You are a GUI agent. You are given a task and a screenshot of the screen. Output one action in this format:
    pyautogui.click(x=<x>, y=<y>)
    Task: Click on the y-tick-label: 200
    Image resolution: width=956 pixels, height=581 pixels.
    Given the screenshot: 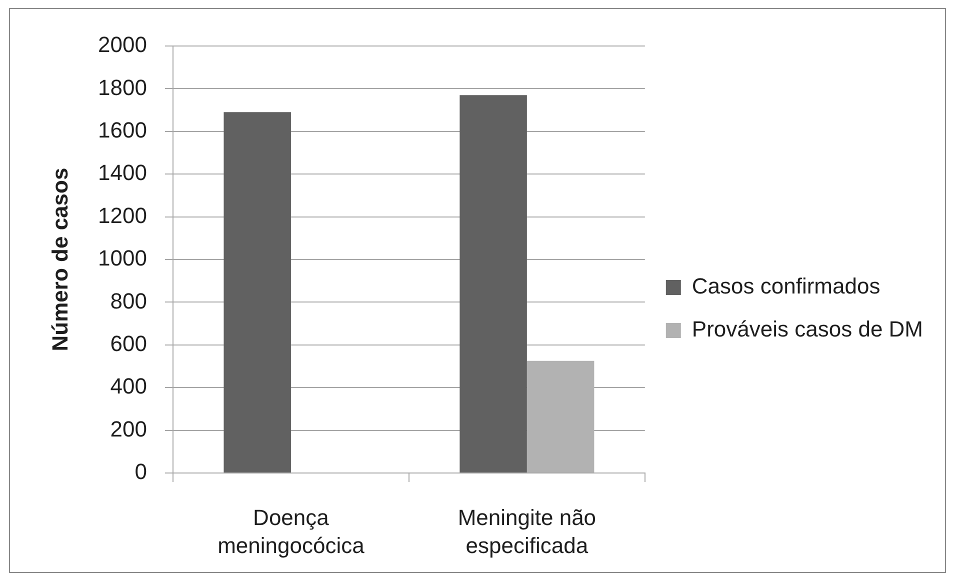 What is the action you would take?
    pyautogui.click(x=128, y=429)
    